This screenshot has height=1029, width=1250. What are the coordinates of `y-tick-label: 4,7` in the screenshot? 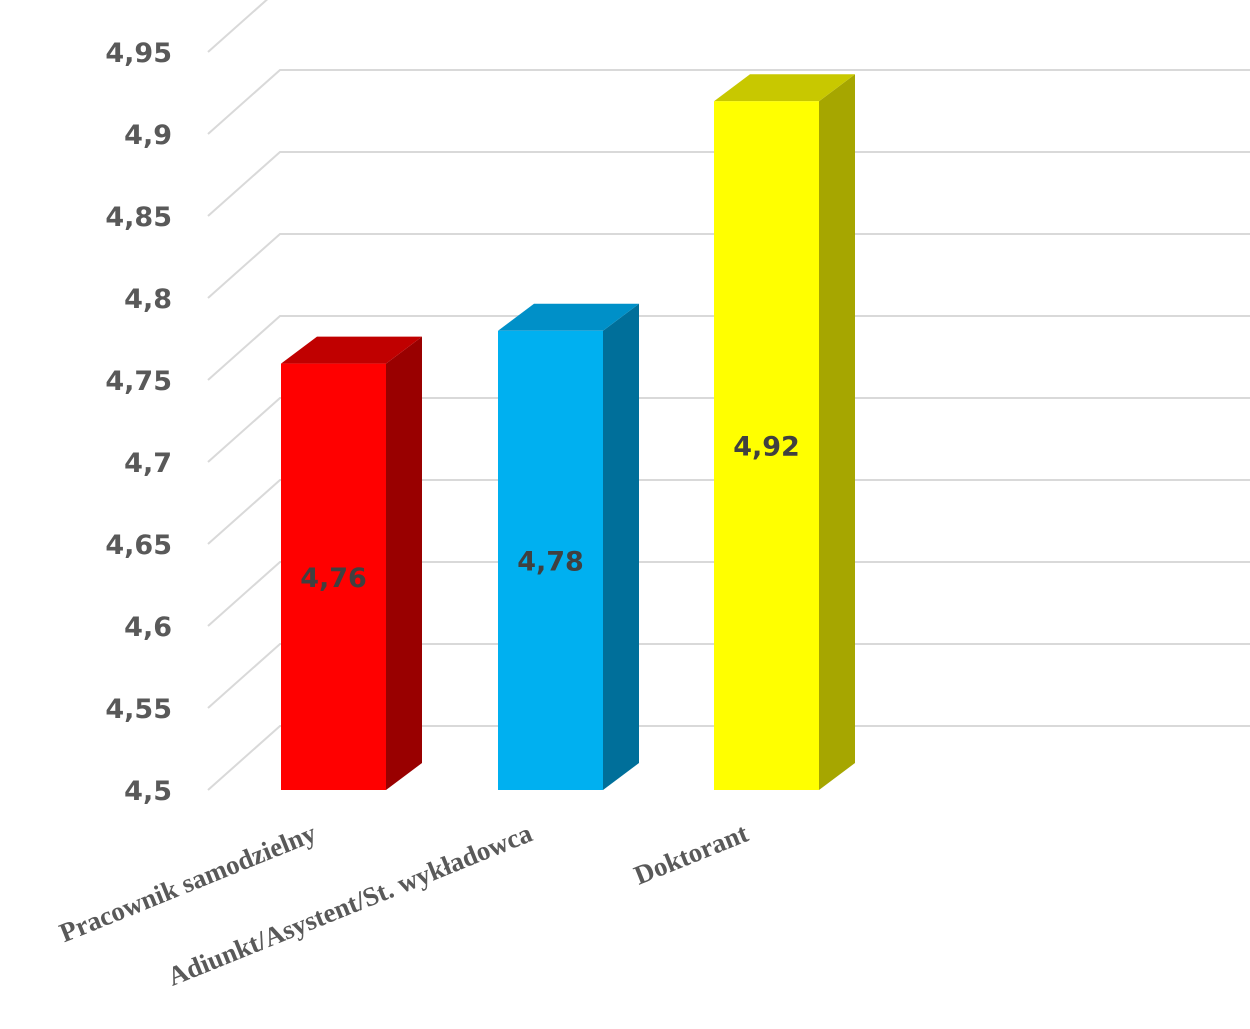 It's located at (148, 463).